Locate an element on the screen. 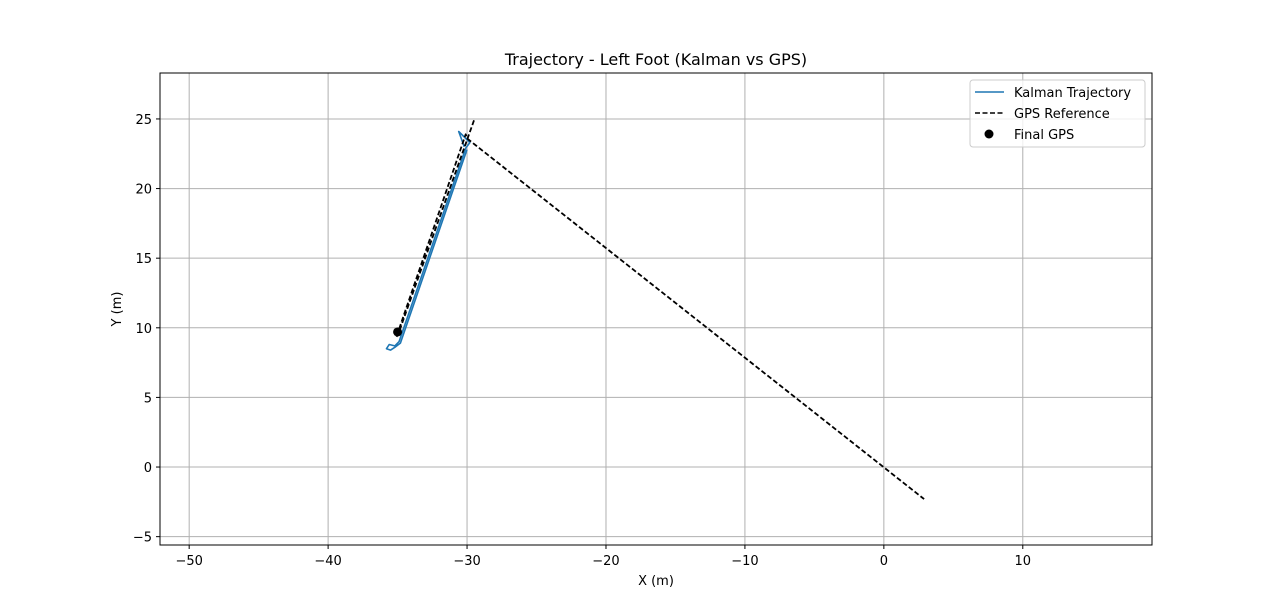 Image resolution: width=1280 pixels, height=612 pixels. x-tick-label: −30 is located at coordinates (466, 561).